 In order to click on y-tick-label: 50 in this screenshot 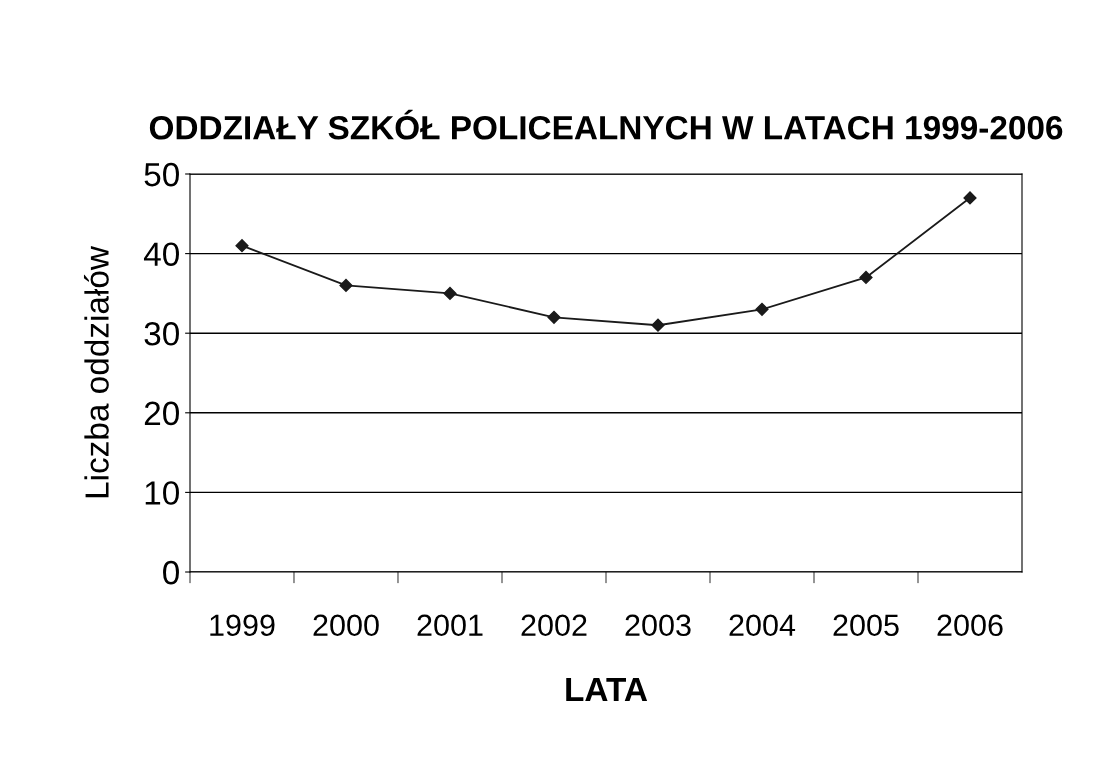, I will do `click(161, 174)`.